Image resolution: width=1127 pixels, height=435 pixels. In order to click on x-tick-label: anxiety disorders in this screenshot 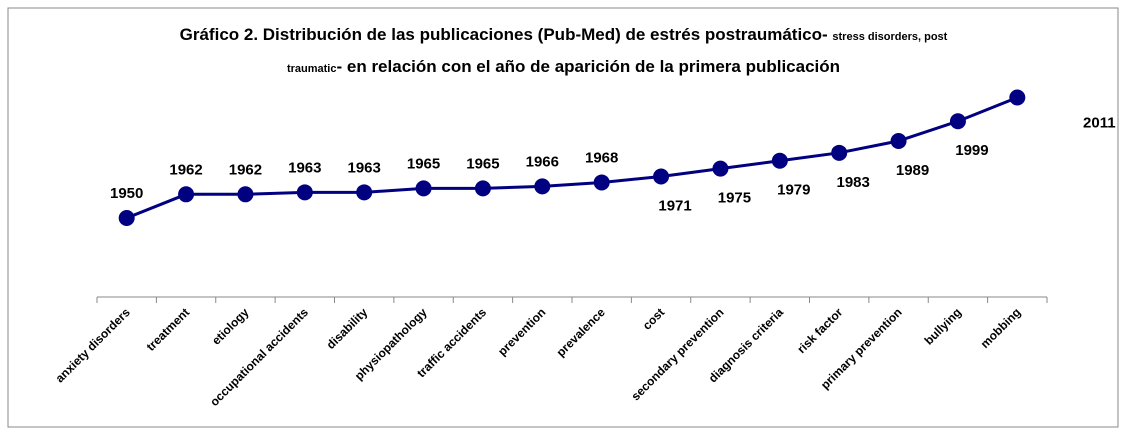, I will do `click(93, 345)`.